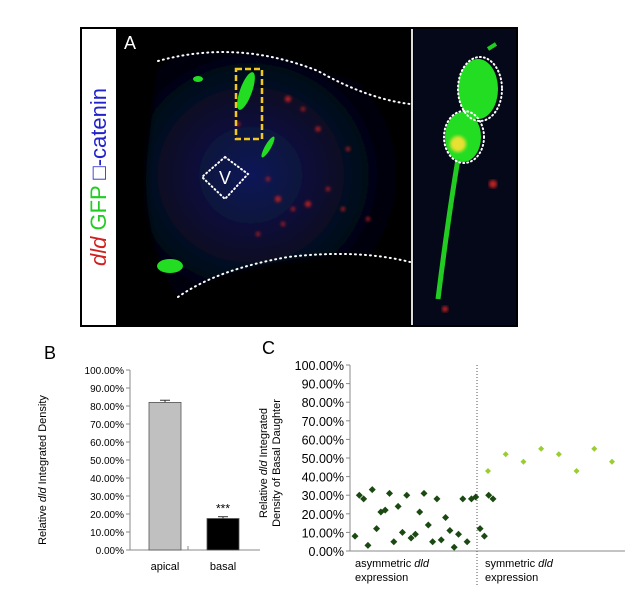  What do you see at coordinates (303, 166) in the screenshot?
I see `dld-puncta` at bounding box center [303, 166].